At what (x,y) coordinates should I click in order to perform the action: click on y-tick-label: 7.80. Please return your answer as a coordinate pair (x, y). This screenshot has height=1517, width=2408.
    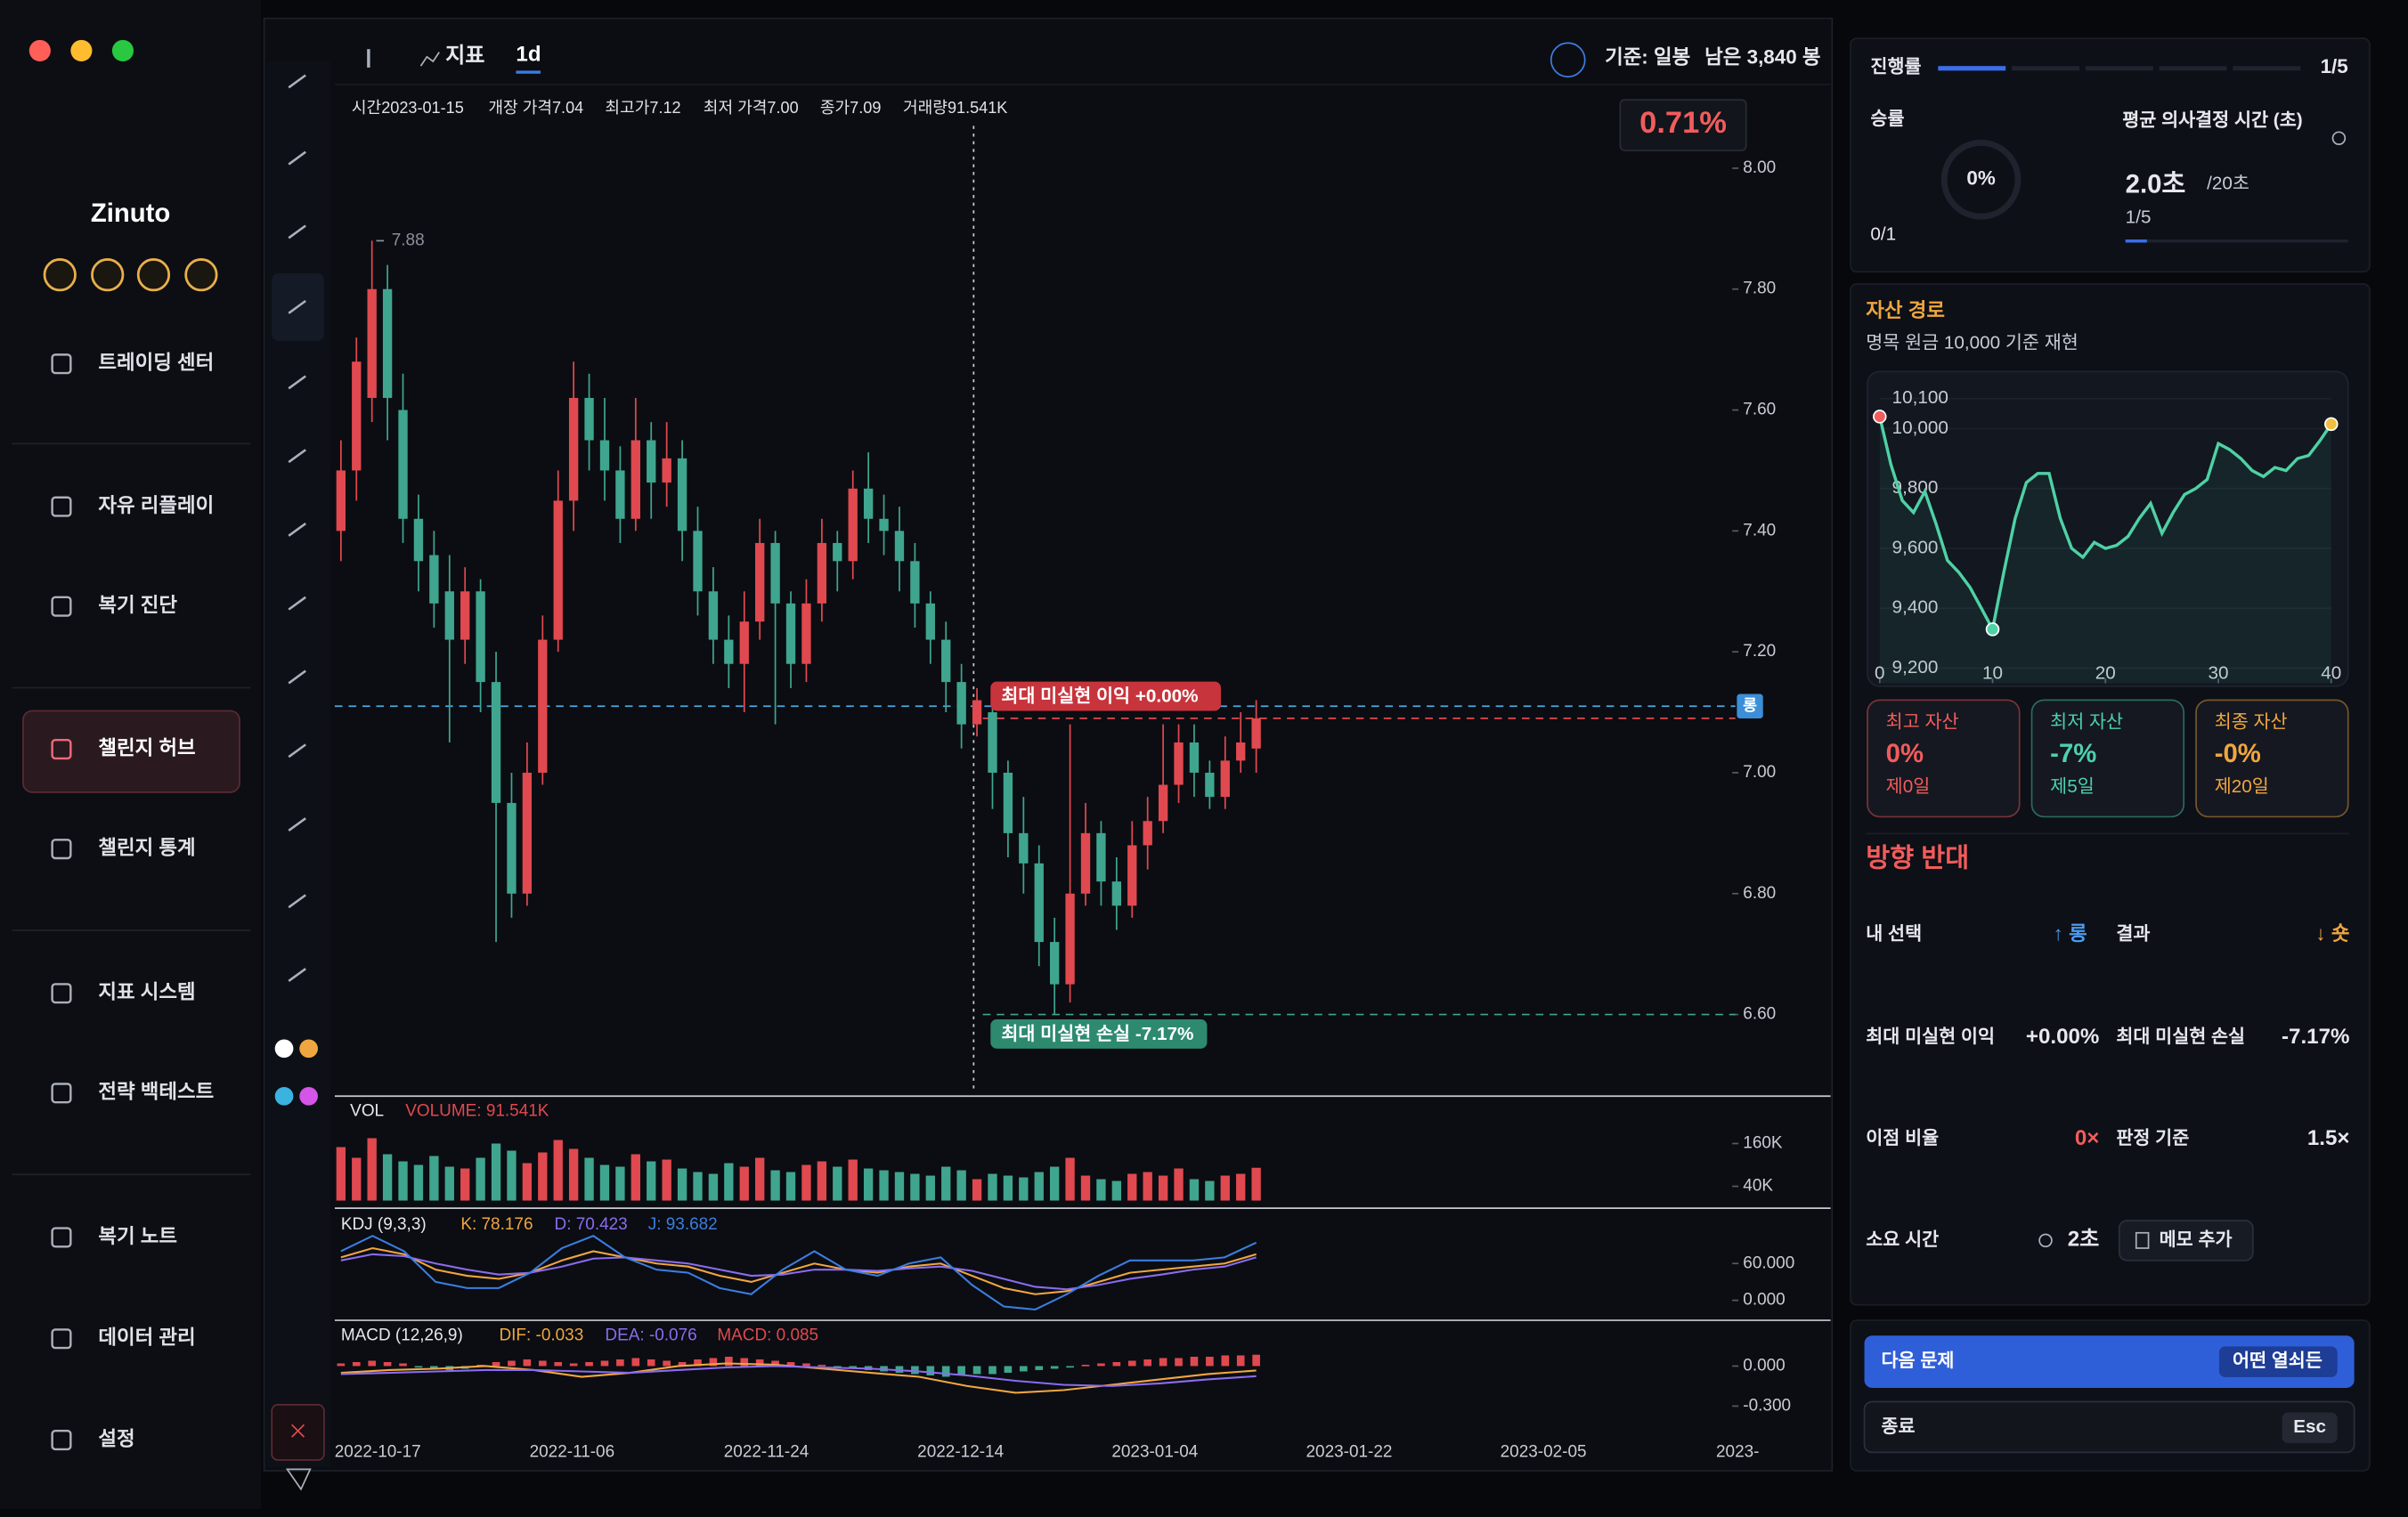
    Looking at the image, I should click on (1759, 289).